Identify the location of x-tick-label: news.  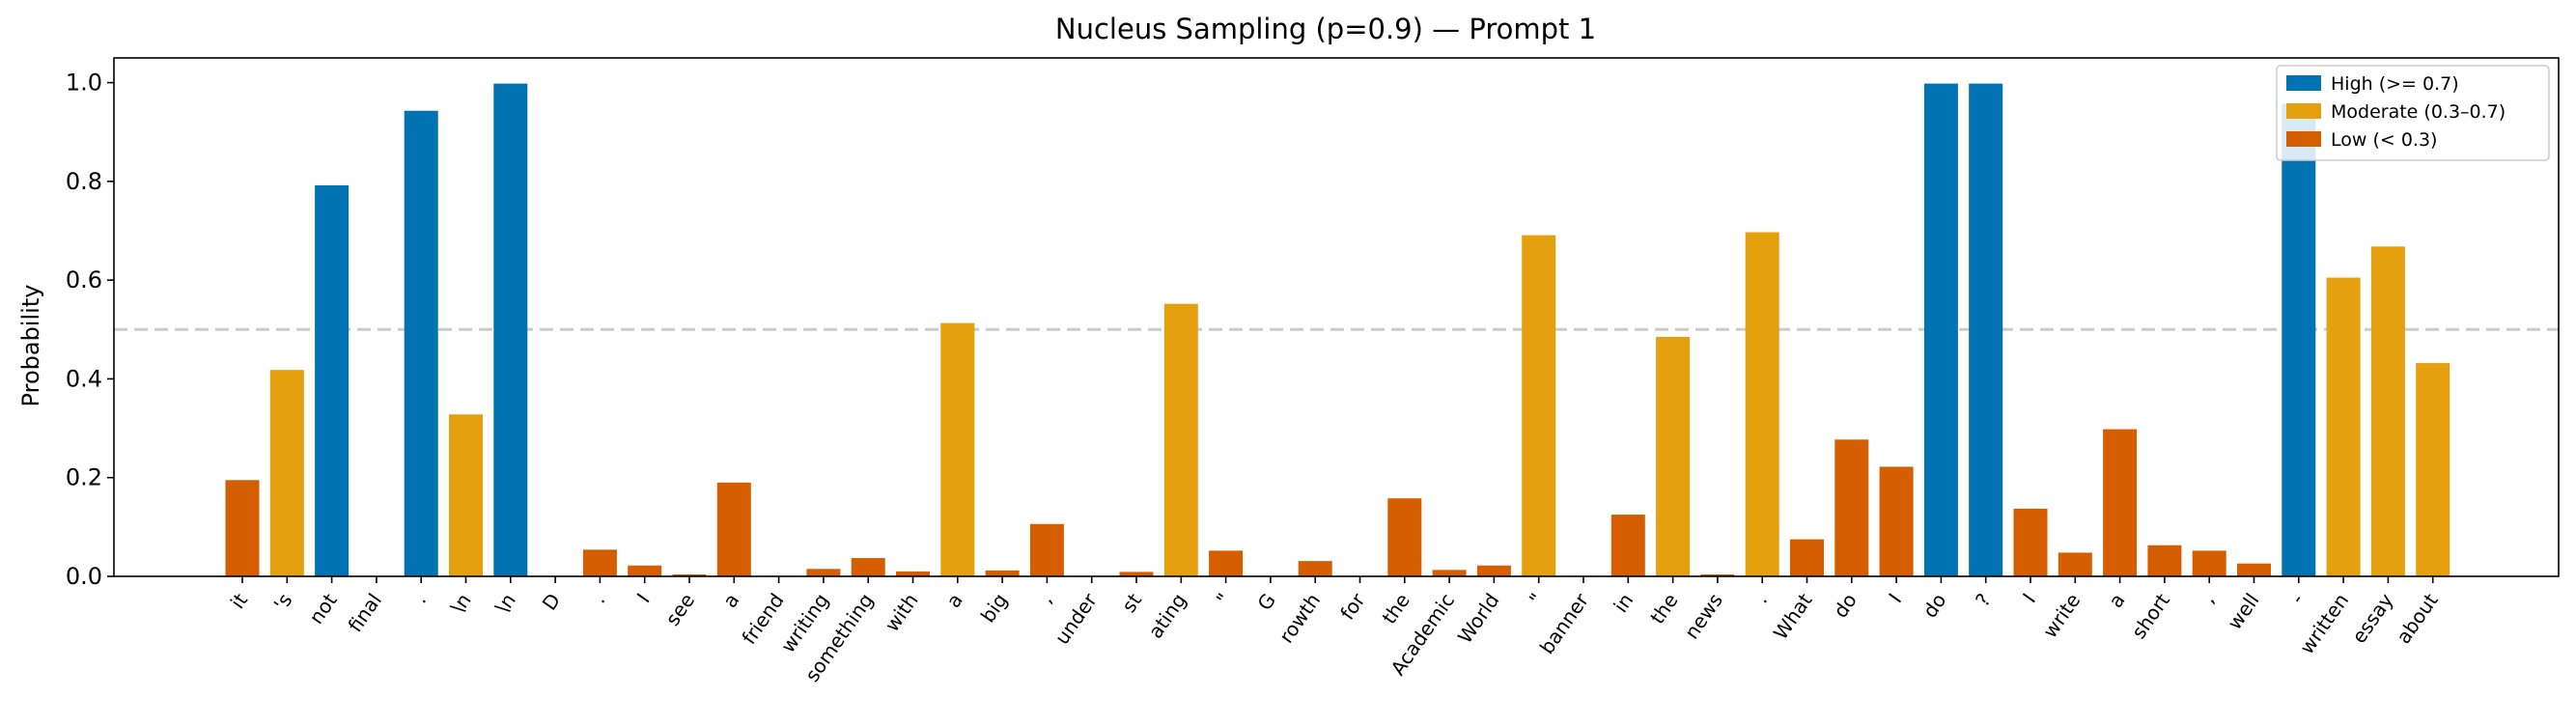
(1704, 616).